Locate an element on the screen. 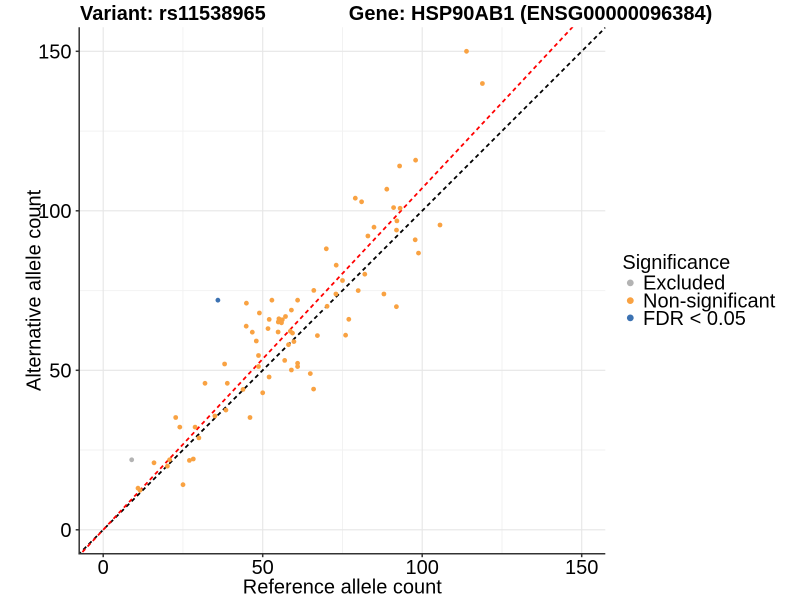  svg-text: Excluded is located at coordinates (684, 284).